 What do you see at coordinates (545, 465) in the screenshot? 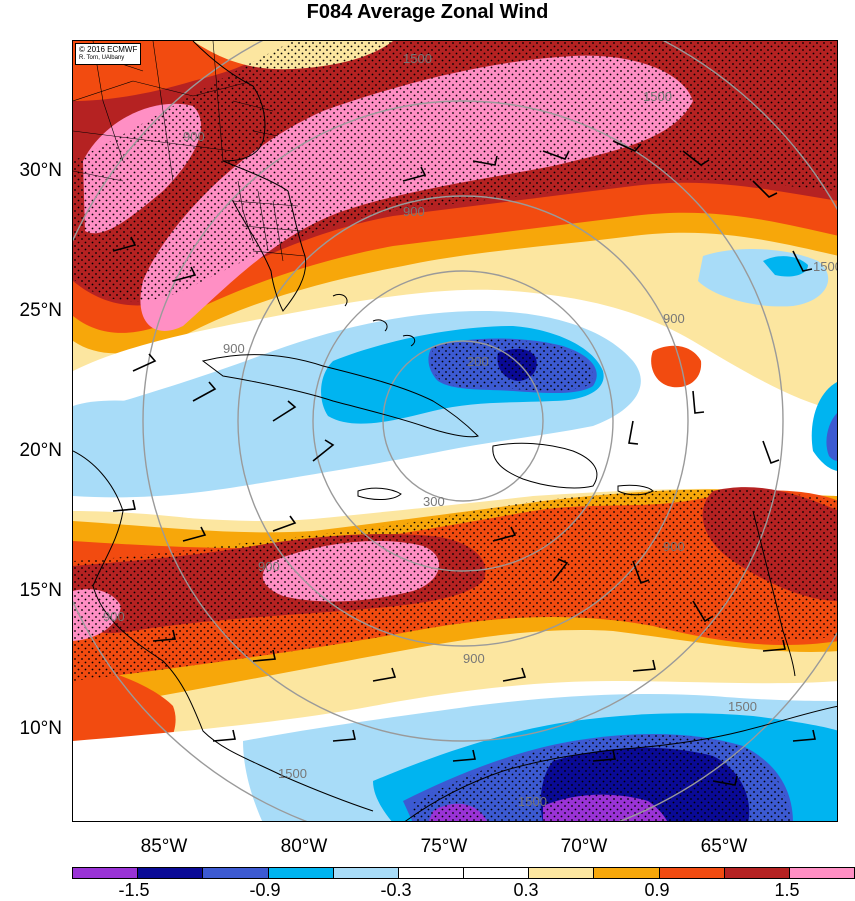
I see `hispaniola` at bounding box center [545, 465].